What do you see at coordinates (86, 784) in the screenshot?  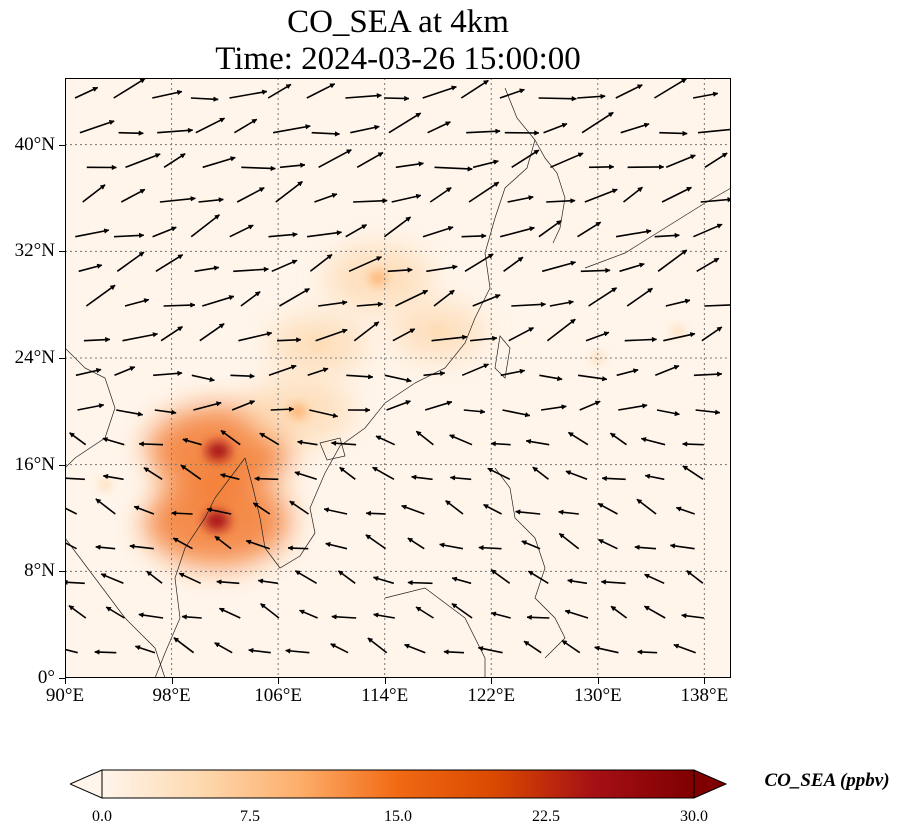 I see `colorbar-extend-low` at bounding box center [86, 784].